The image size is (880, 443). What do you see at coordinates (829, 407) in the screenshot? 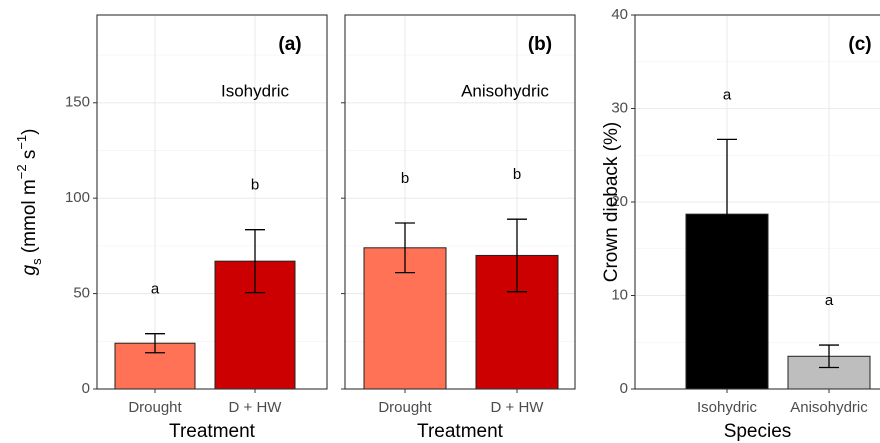
I see `x-tick-label: Anisohydric` at bounding box center [829, 407].